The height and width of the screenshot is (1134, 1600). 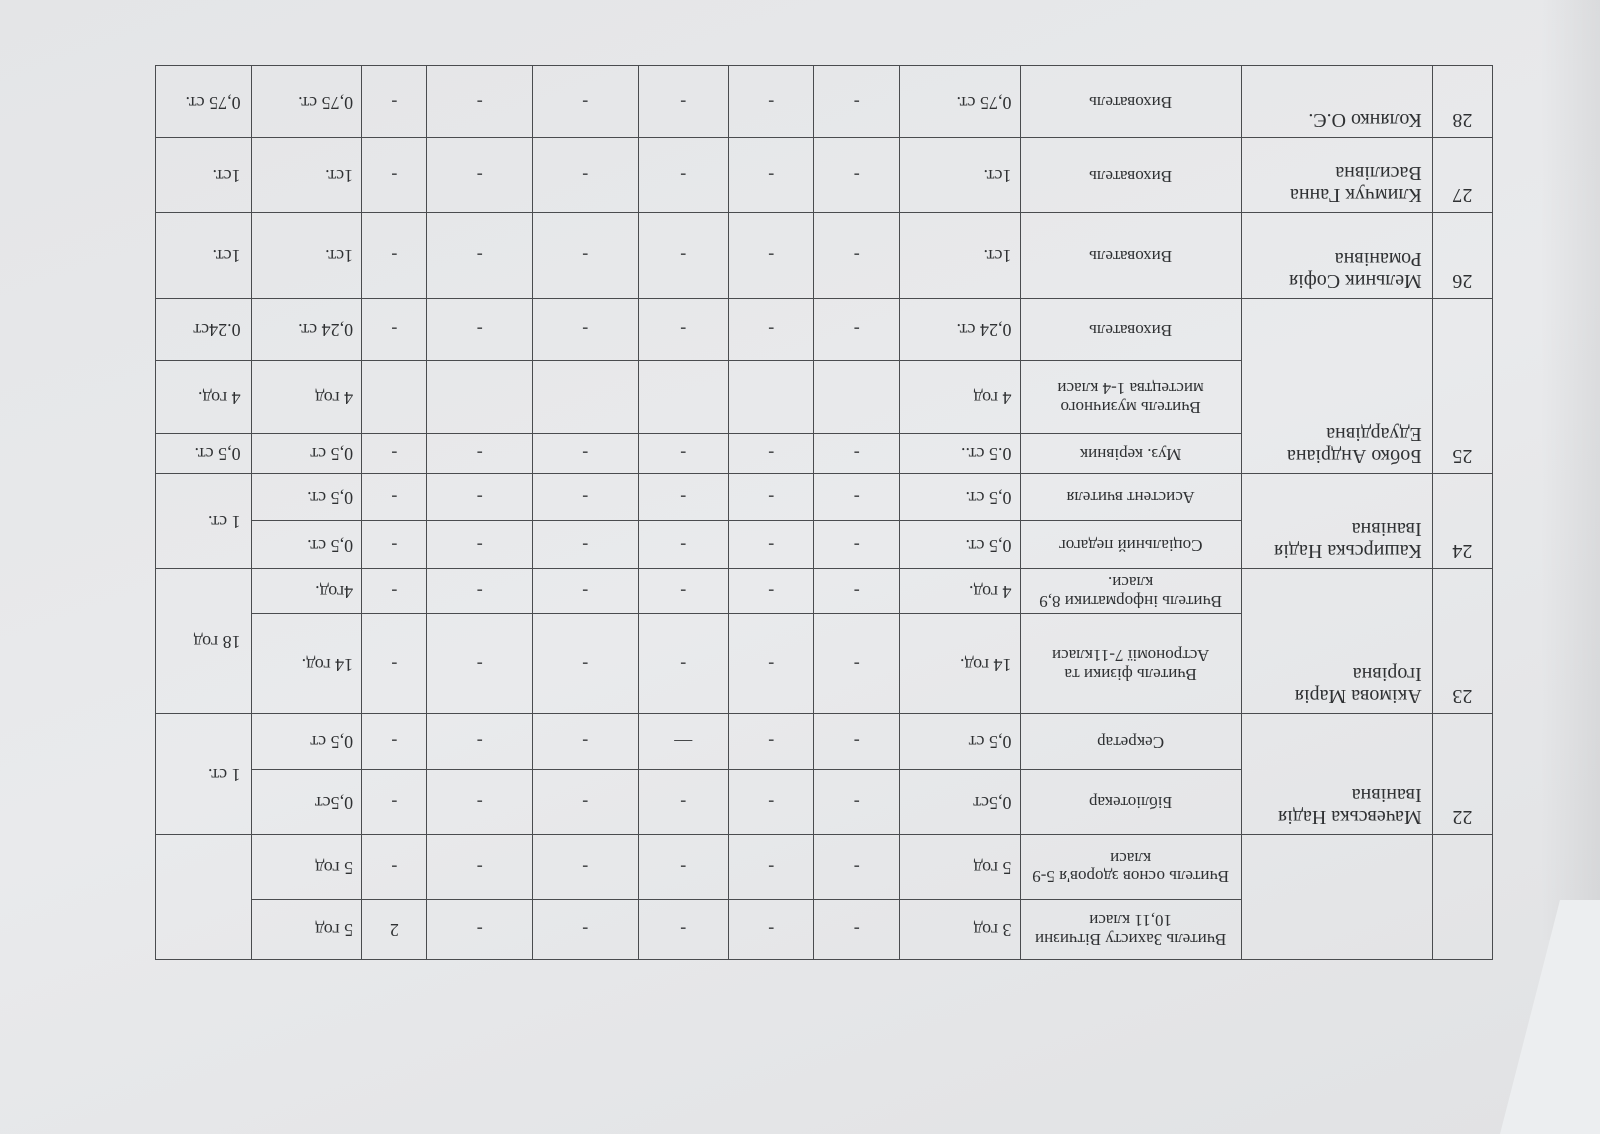 I want to click on workload-total, so click(x=203, y=897).